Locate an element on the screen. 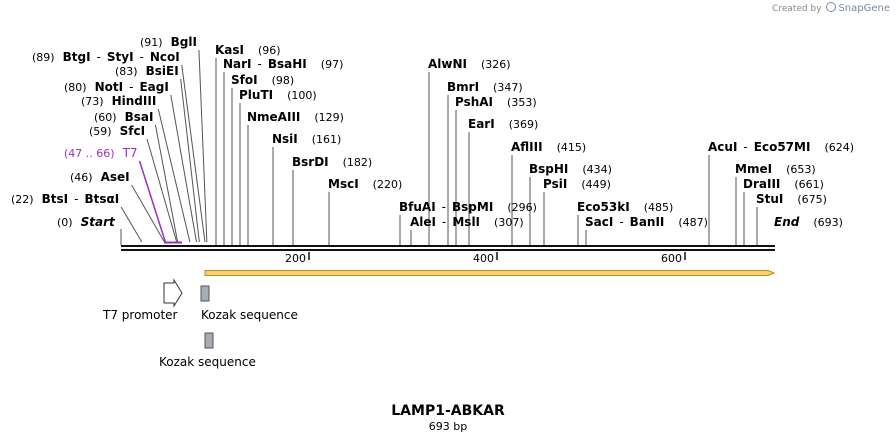 The image size is (896, 443). right-site-label: KasI (96) is located at coordinates (248, 50).